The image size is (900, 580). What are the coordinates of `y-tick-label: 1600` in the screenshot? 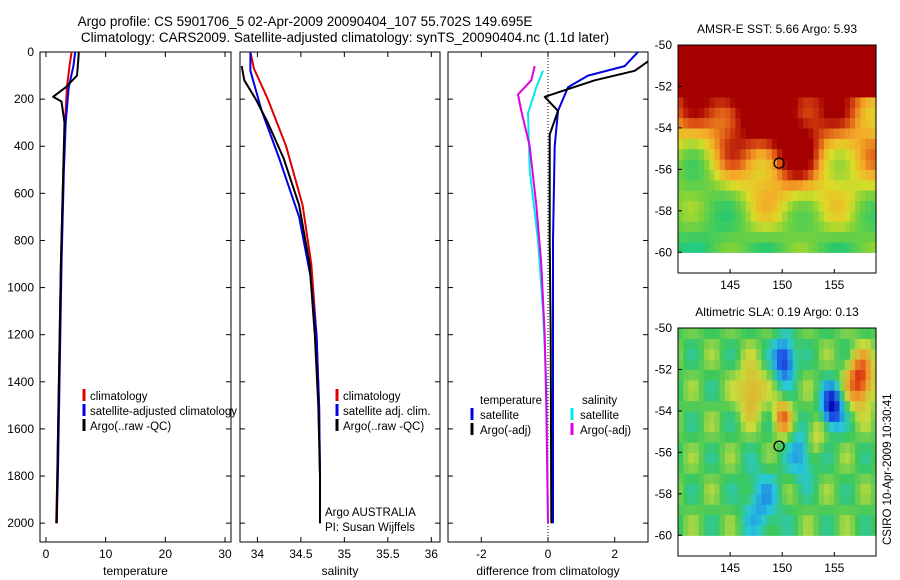 It's located at (20, 429).